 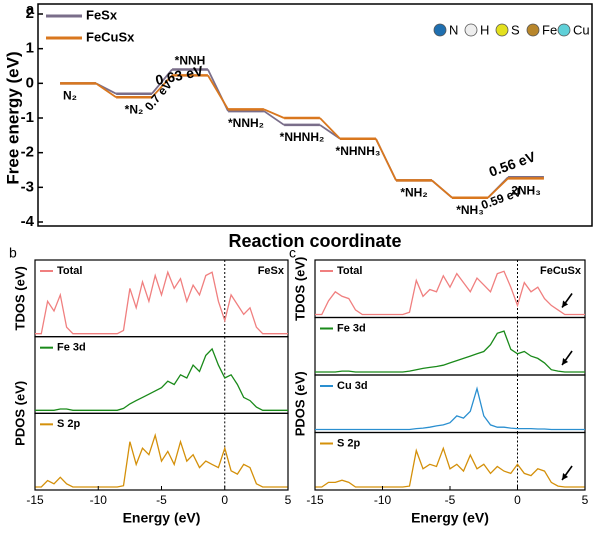 What do you see at coordinates (561, 271) in the screenshot?
I see `chart-title: FeCuSx` at bounding box center [561, 271].